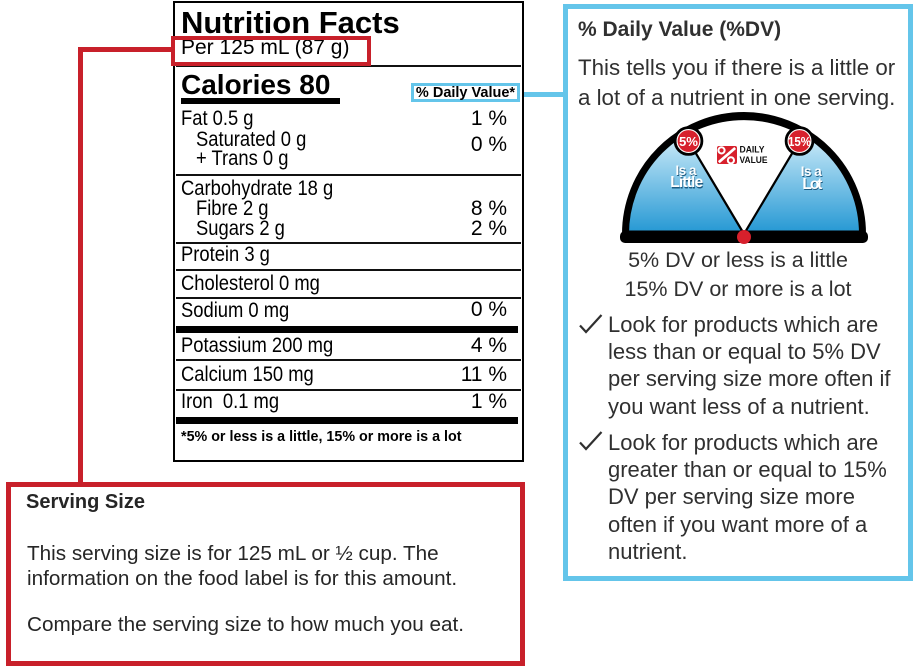  Describe the element at coordinates (754, 160) in the screenshot. I see `svg-text: VALUE` at that location.